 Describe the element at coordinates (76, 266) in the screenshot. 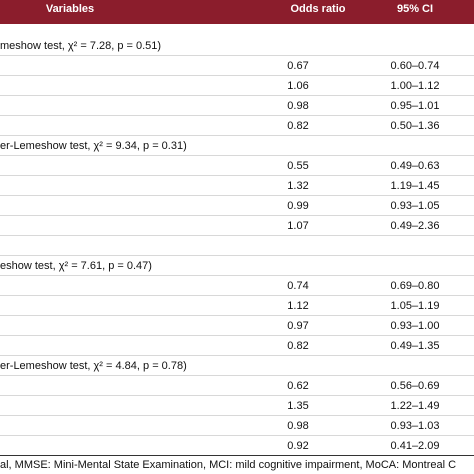

I see `group-heading: eshow test, χ² = 7.61, p = 0.47)` at that location.